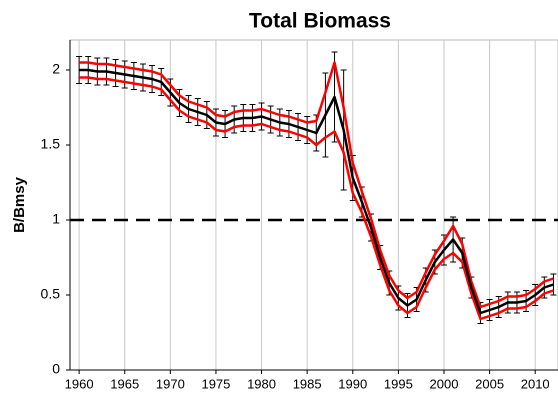  Describe the element at coordinates (307, 383) in the screenshot. I see `x-tick-label: 1985` at that location.